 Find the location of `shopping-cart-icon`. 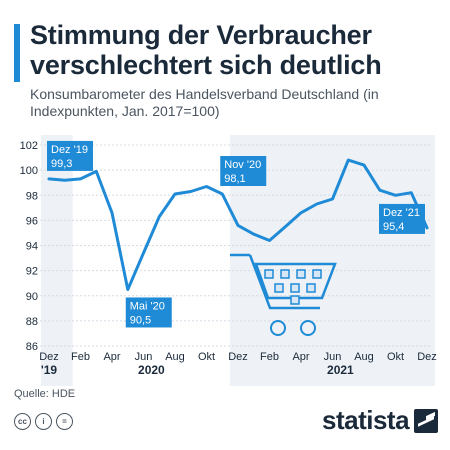

shopping-cart-icon is located at coordinates (283, 294).